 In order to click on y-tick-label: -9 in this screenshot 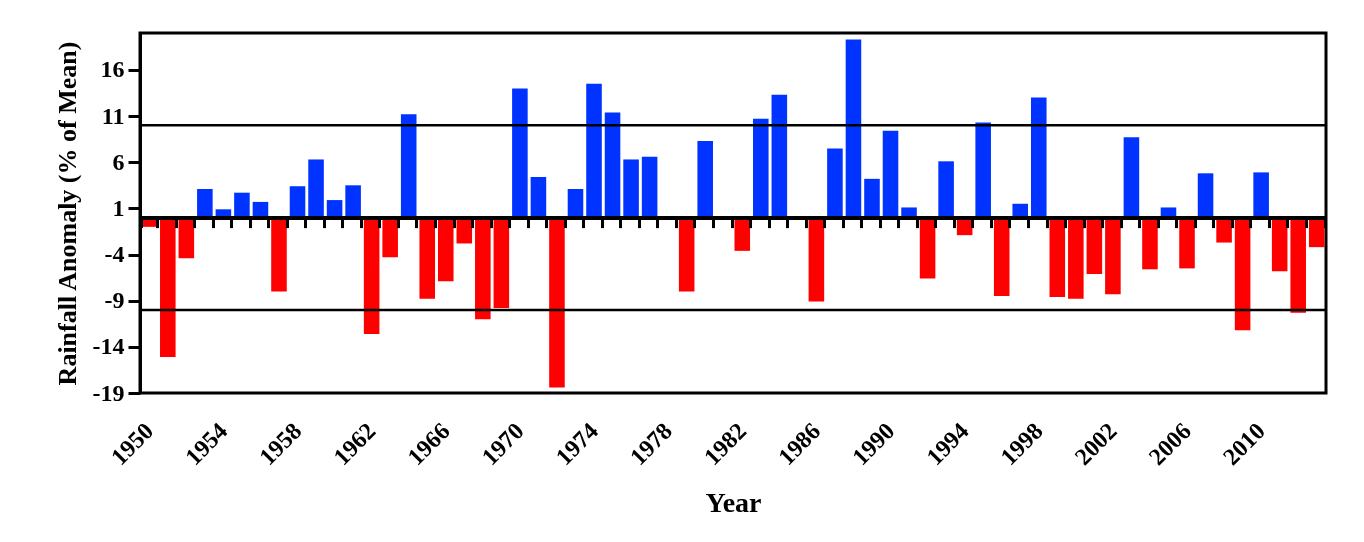, I will do `click(114, 300)`.